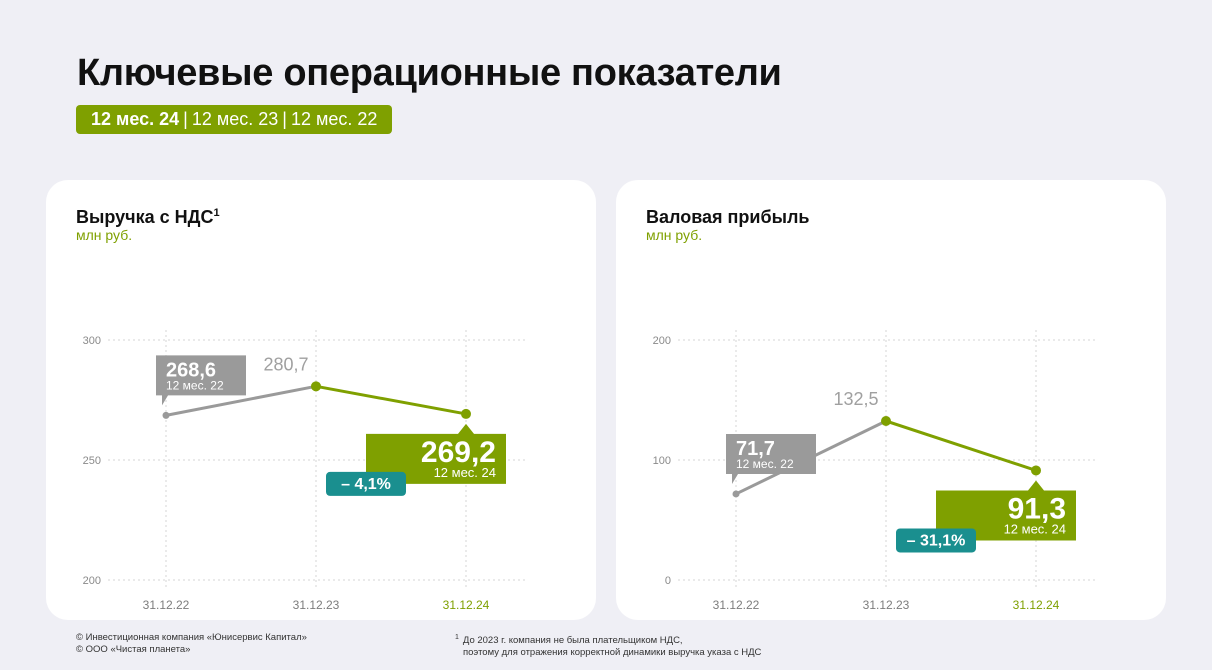  What do you see at coordinates (191, 370) in the screenshot?
I see `data-label: 268,6` at bounding box center [191, 370].